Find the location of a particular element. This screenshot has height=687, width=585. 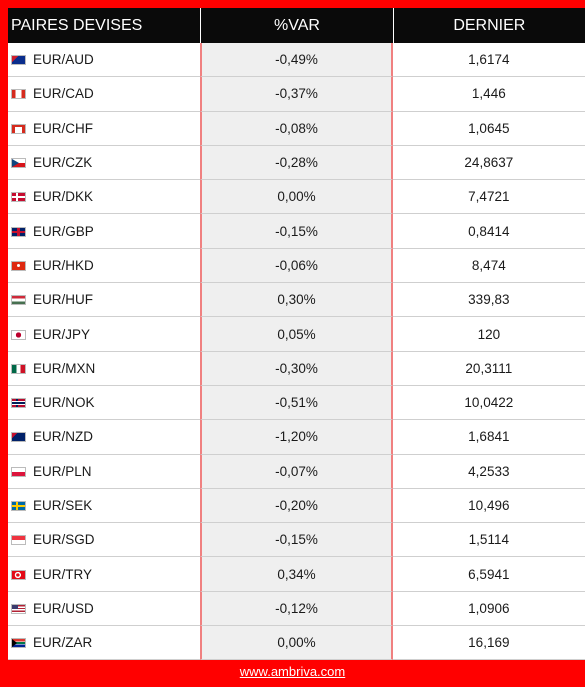

table-row: EUR/NOK -0,51% 10,0422 is located at coordinates (296, 403).